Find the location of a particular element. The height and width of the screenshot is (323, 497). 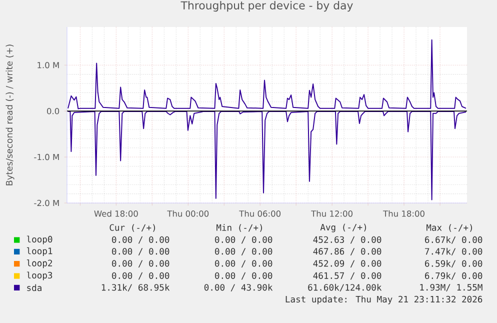

text: 6.59k/ 0.00 is located at coordinates (453, 264).